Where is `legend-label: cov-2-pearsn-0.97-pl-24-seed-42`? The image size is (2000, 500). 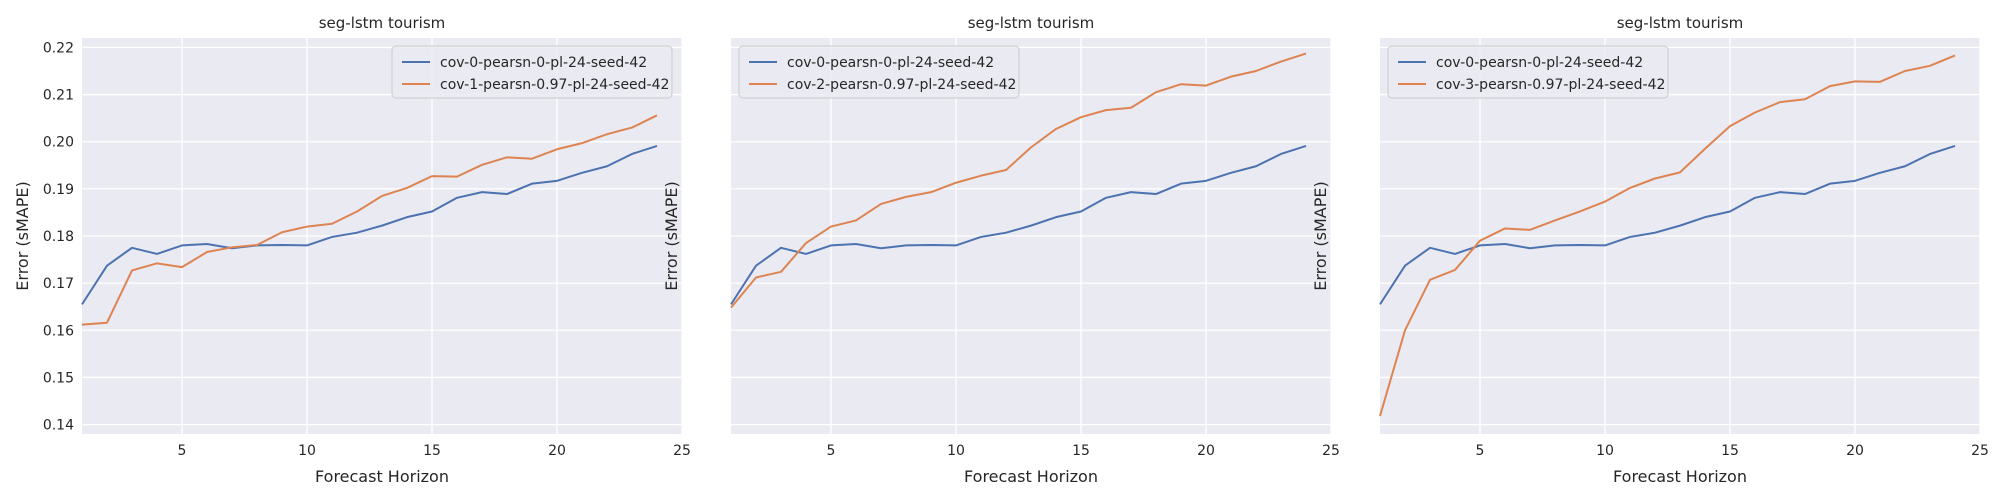 legend-label: cov-2-pearsn-0.97-pl-24-seed-42 is located at coordinates (901, 85).